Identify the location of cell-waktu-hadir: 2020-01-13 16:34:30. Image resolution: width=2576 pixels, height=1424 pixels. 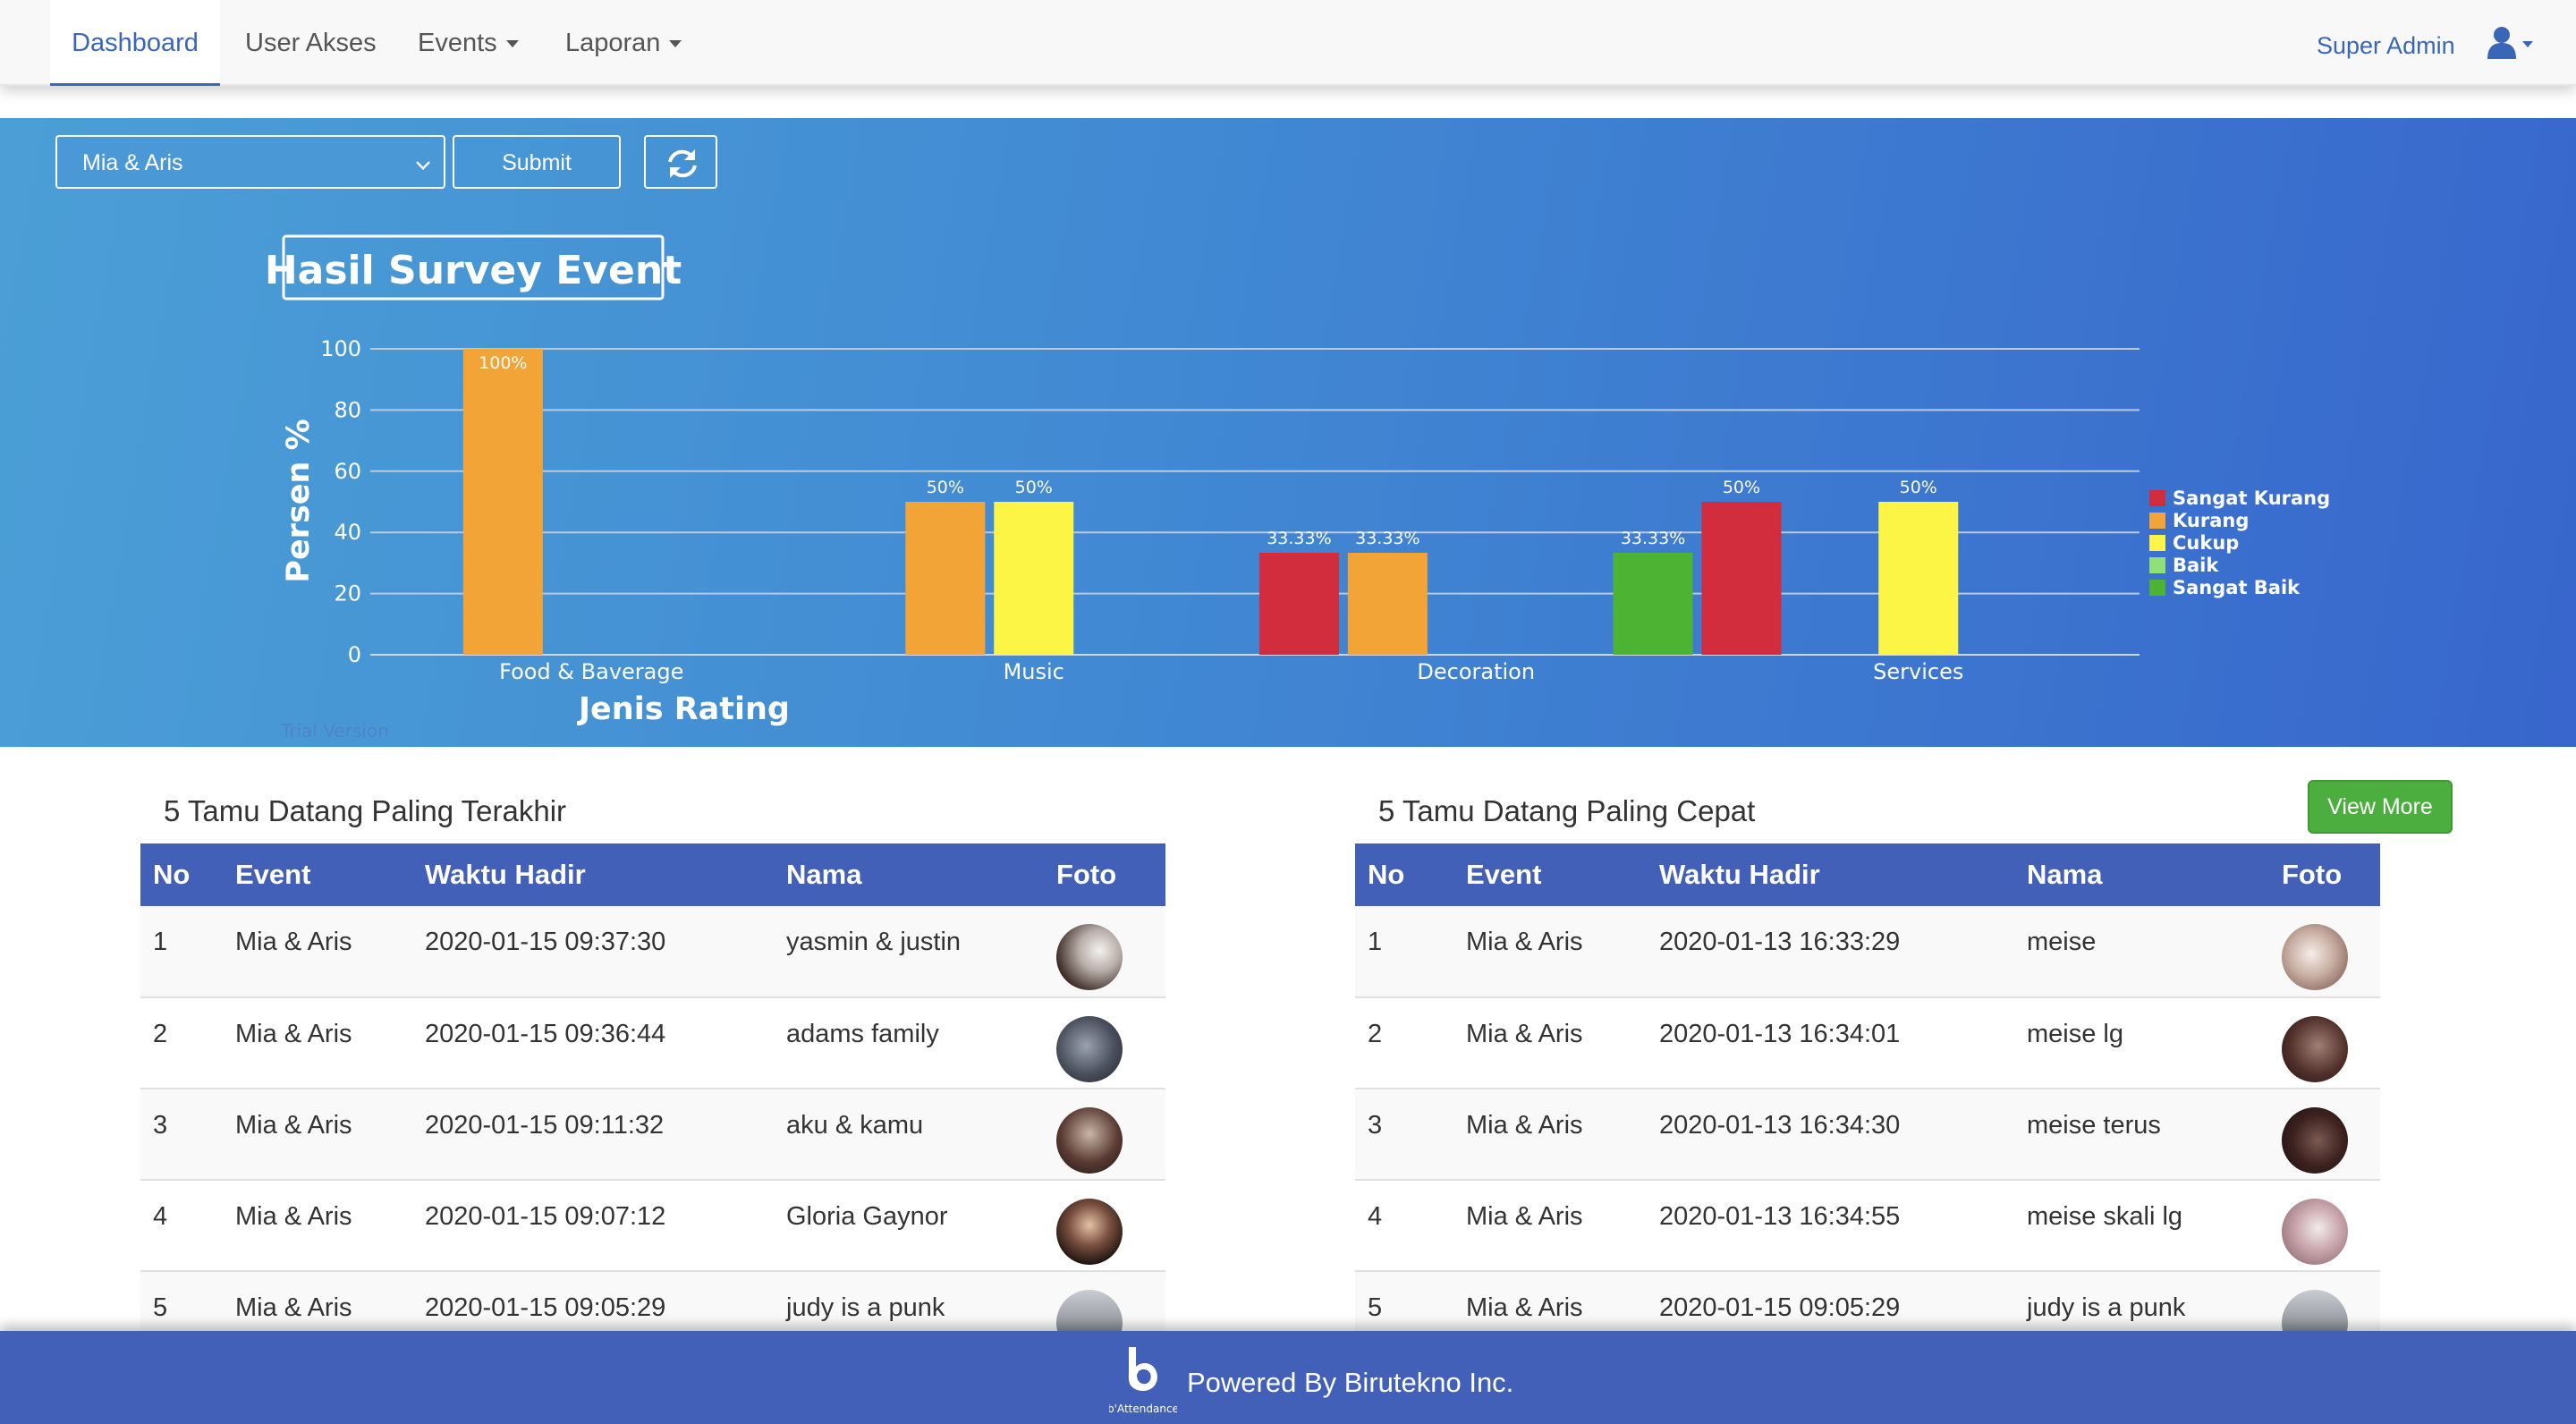
(1830, 1135).